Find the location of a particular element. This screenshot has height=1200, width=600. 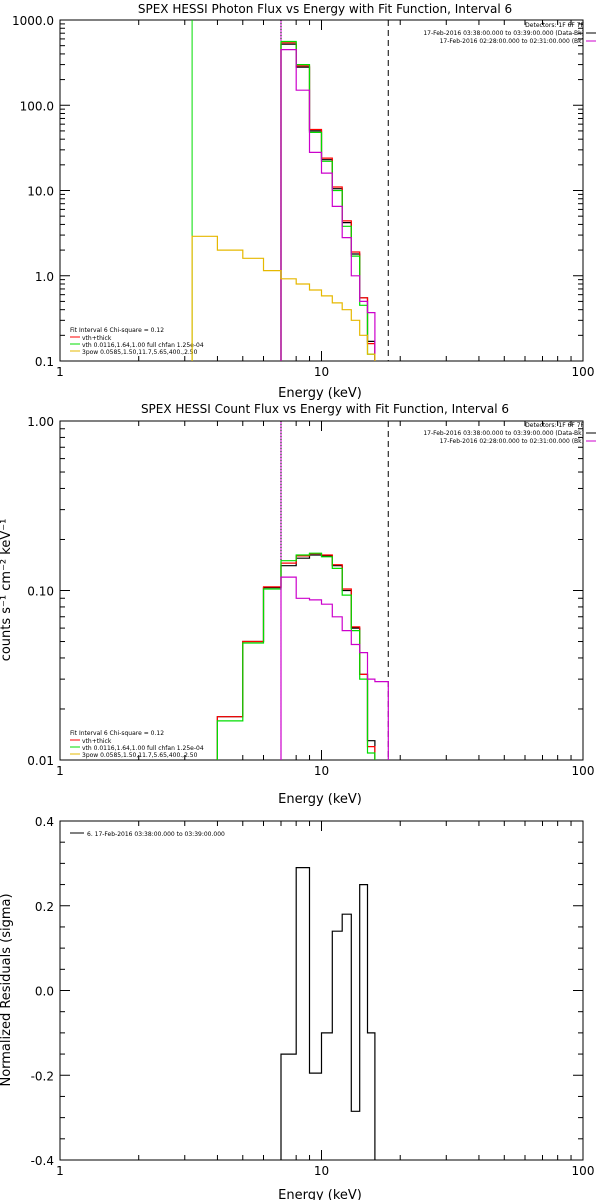

y-tick-label: 0.10 is located at coordinates (40, 592).